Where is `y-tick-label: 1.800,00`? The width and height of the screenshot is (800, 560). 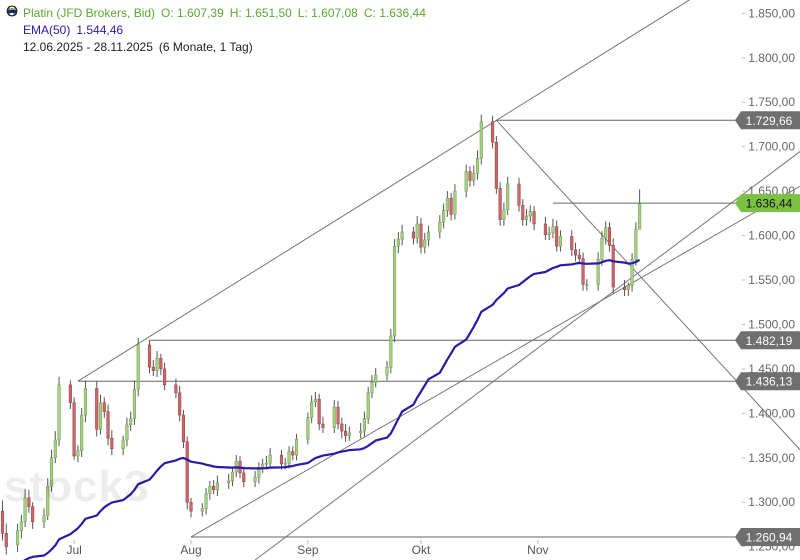
y-tick-label: 1.800,00 is located at coordinates (771, 58).